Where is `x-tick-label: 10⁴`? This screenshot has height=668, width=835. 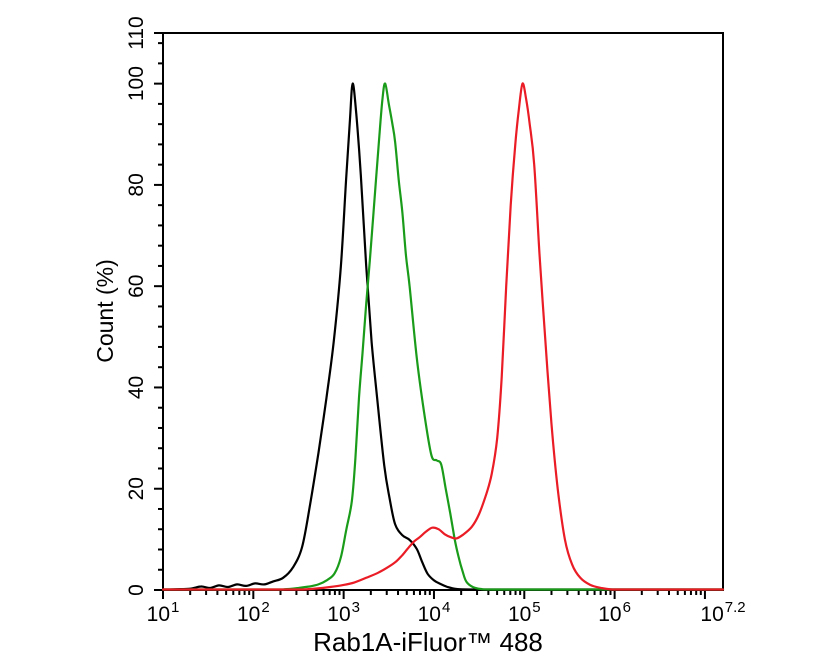
x-tick-label: 10⁴ is located at coordinates (434, 612).